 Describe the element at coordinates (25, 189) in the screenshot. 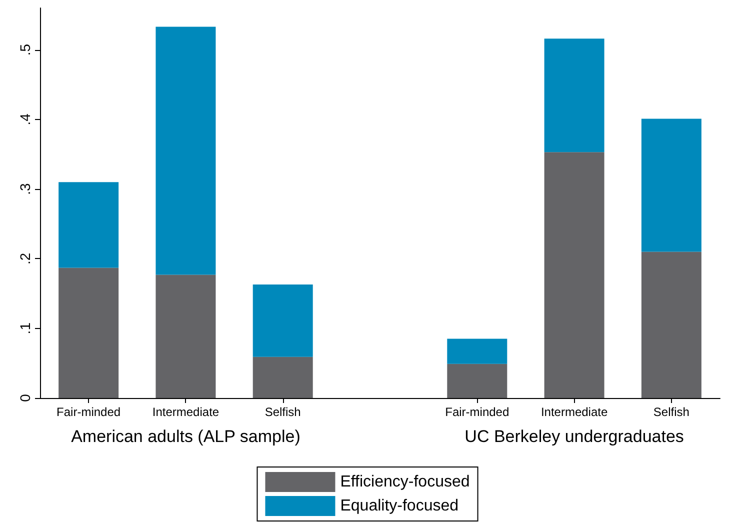

I see `y-tick-label: .3` at that location.